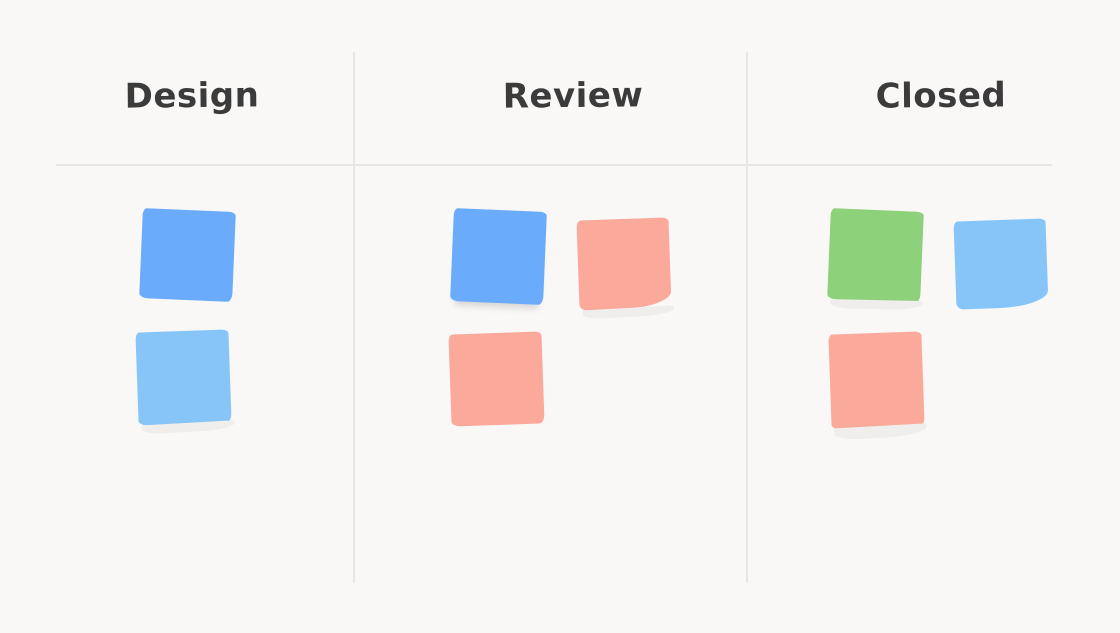  I want to click on column-title-design: Design, so click(192, 96).